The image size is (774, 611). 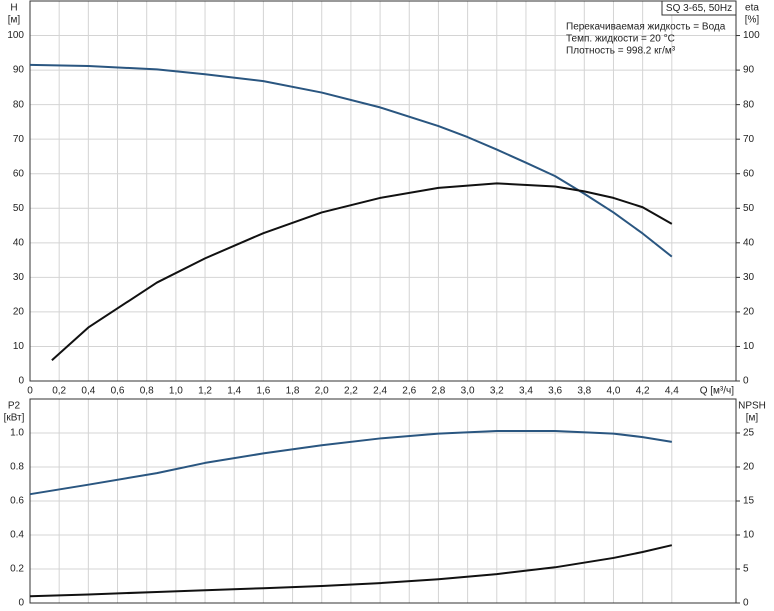 I want to click on y-tick-label: 60, so click(x=19, y=173).